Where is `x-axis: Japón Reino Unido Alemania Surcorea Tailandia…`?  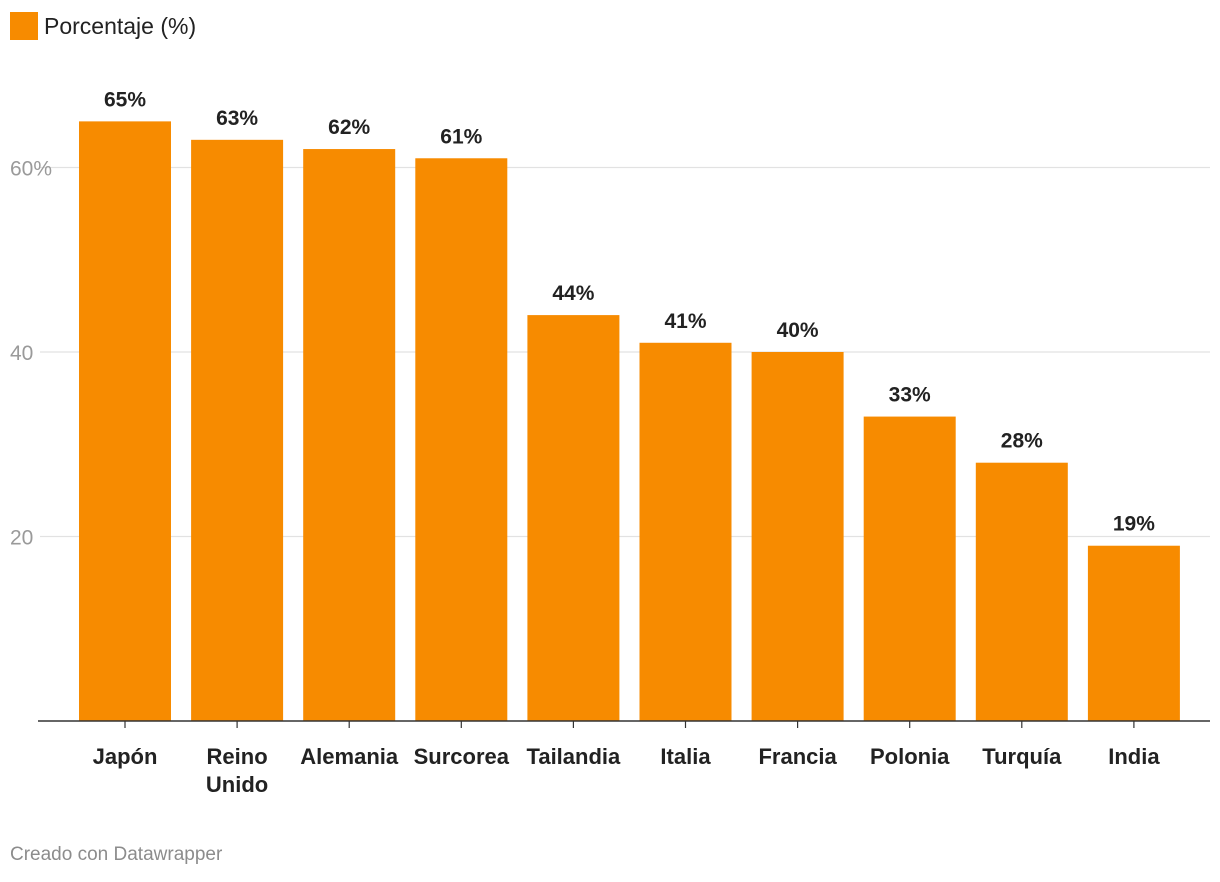 x-axis: Japón Reino Unido Alemania Surcorea Tailandia… is located at coordinates (624, 758).